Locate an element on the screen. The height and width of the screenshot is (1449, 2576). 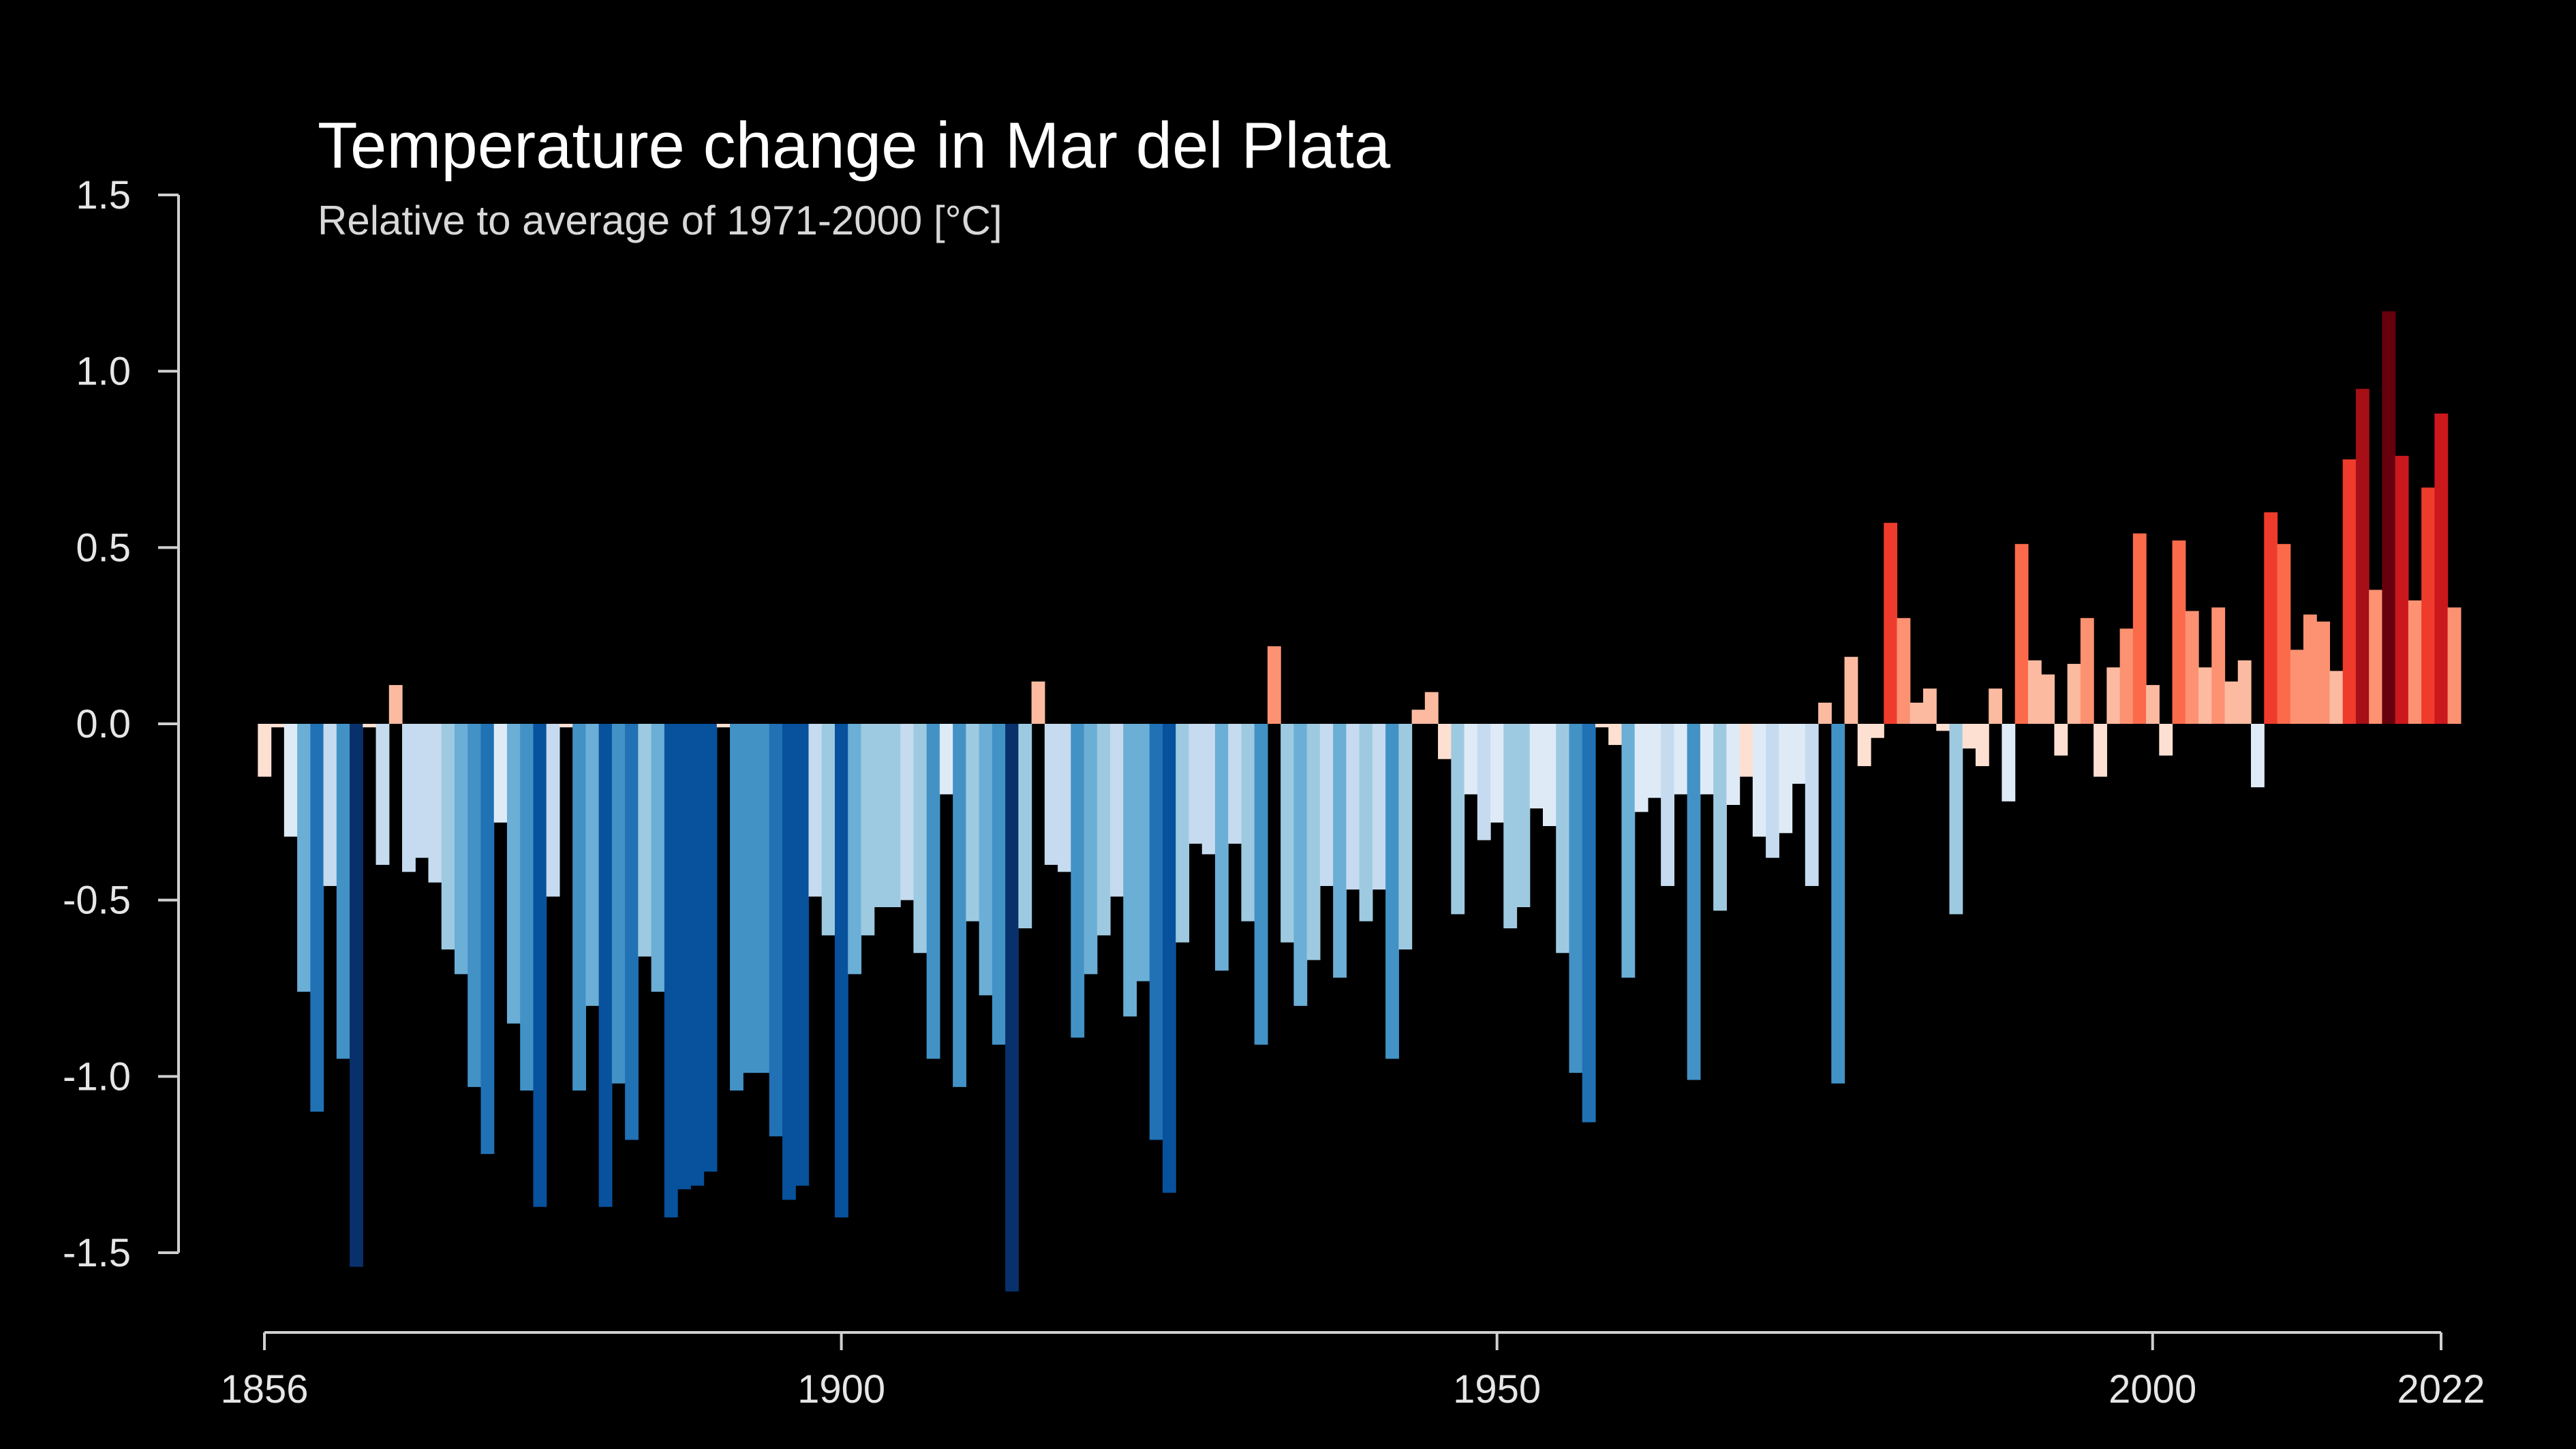
bar-1960 is located at coordinates (1628, 851).